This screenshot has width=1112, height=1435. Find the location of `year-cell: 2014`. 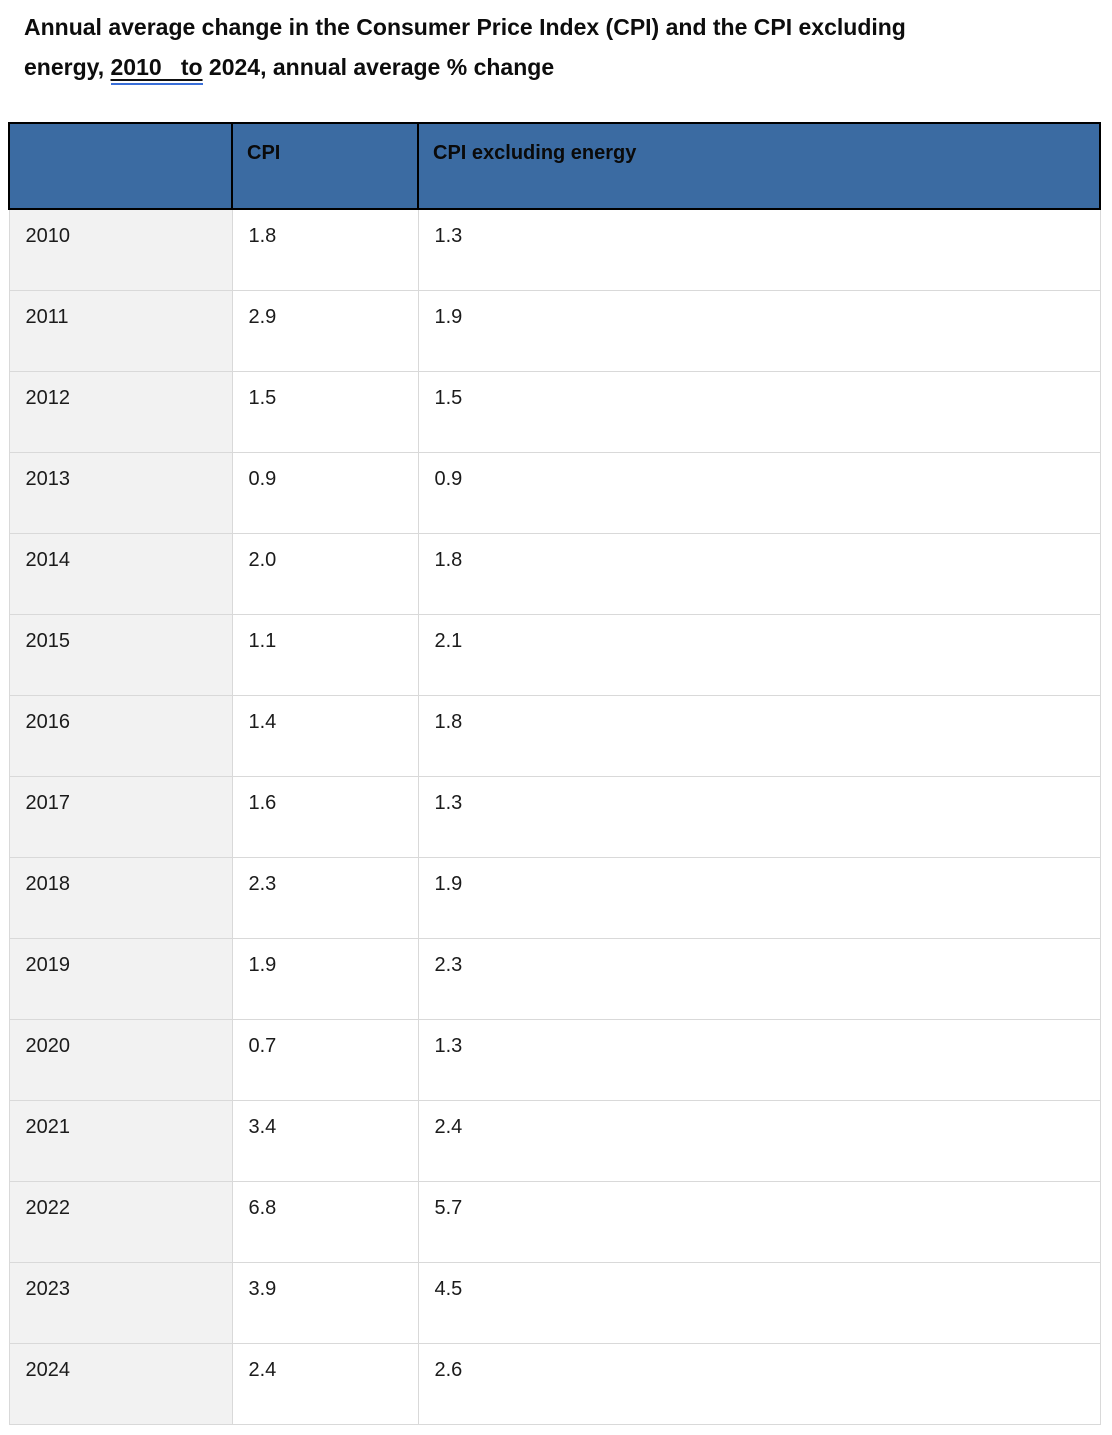

year-cell: 2014 is located at coordinates (120, 573).